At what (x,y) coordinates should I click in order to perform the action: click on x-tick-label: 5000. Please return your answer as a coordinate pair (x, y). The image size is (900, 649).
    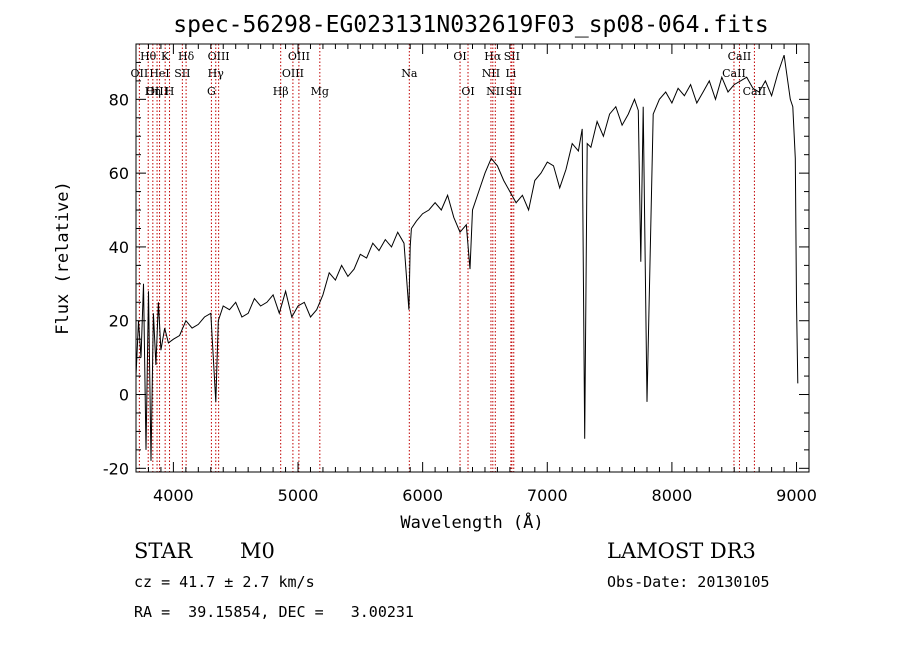
    Looking at the image, I should click on (298, 495).